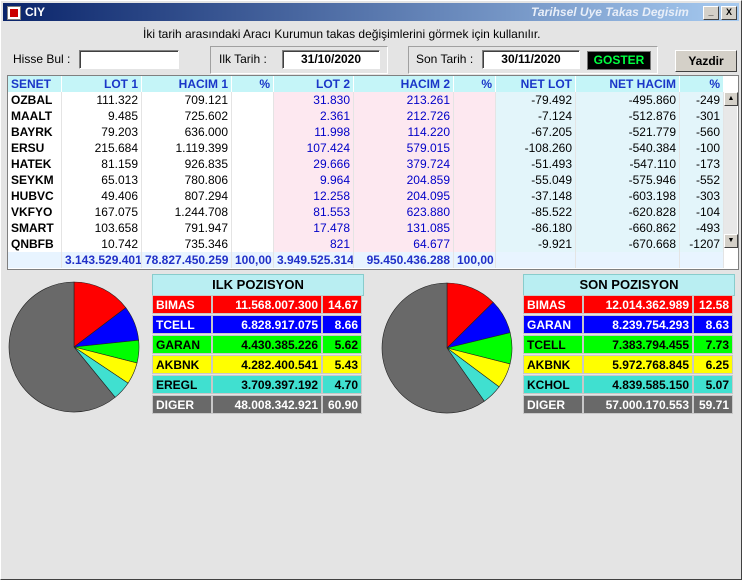 The height and width of the screenshot is (580, 742). I want to click on position-name: KCHOL, so click(553, 384).